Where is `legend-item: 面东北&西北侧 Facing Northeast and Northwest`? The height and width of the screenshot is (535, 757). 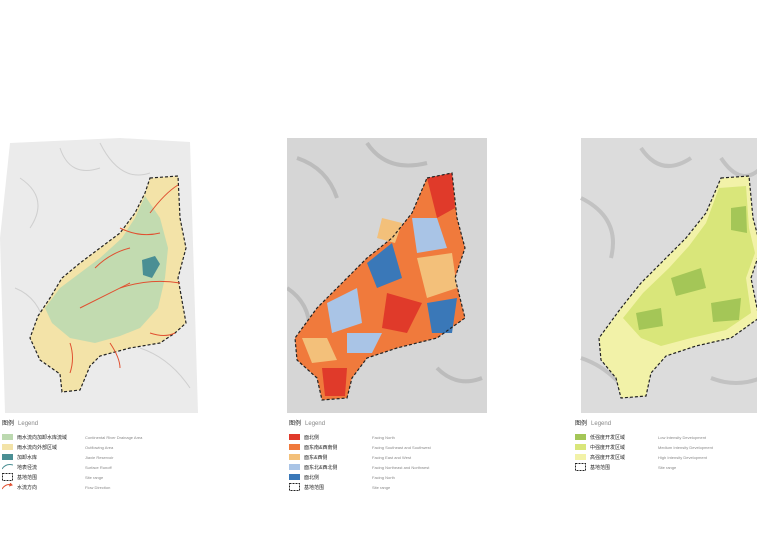
legend-item: 面东北&西北侧 Facing Northeast and Northwest is located at coordinates (387, 467).